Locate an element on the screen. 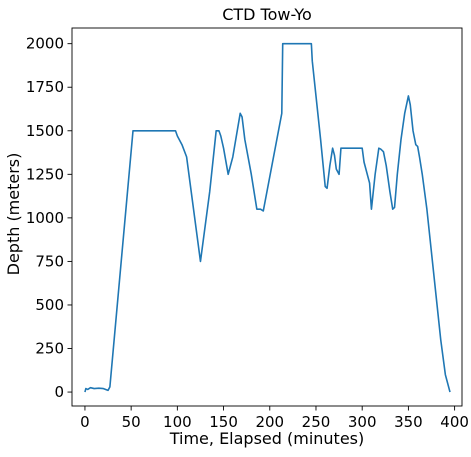  x-tick-label: 250 is located at coordinates (316, 422).